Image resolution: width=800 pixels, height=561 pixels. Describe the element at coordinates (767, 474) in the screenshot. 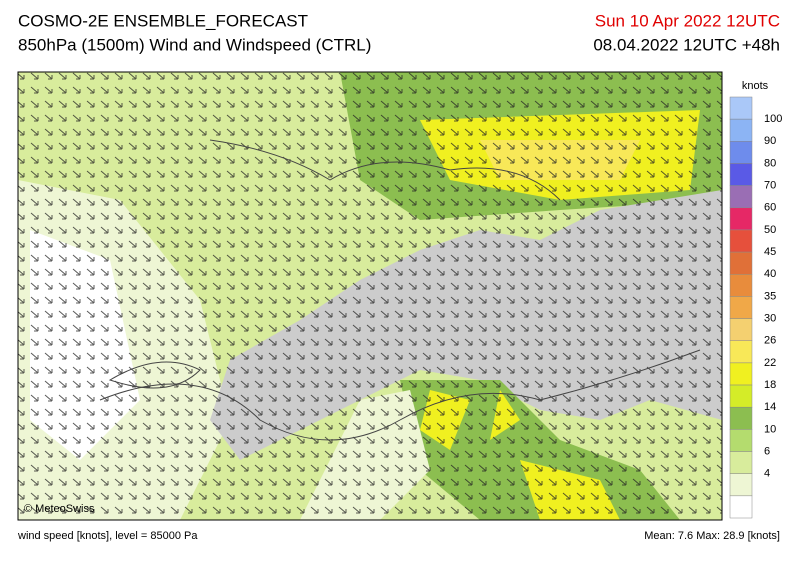

I see `legend-label: 4` at that location.